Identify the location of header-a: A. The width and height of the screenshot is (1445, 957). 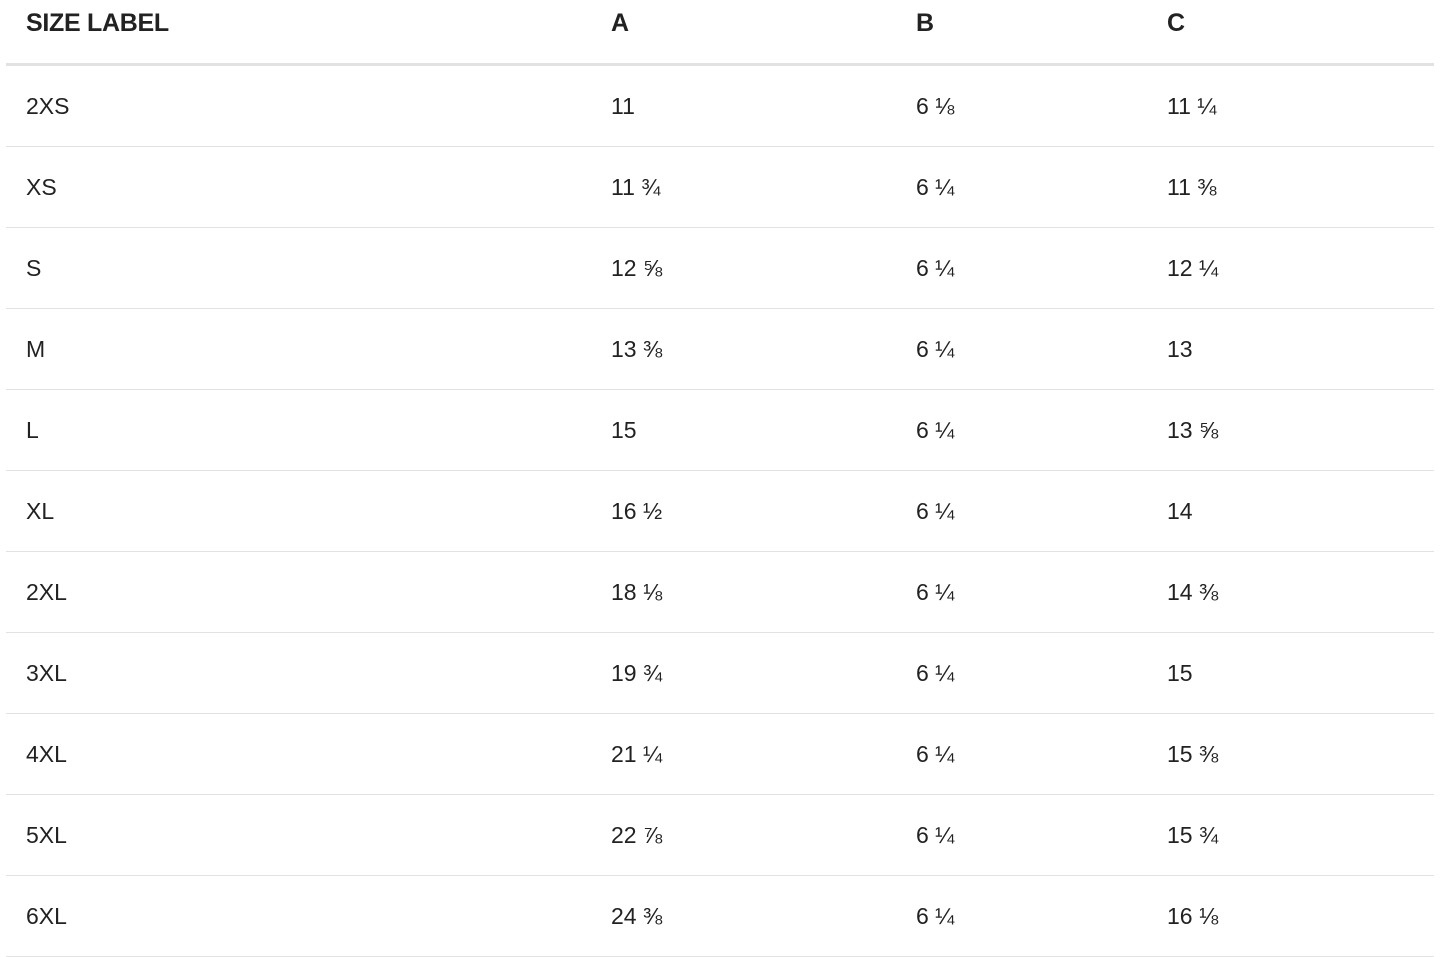
(763, 33).